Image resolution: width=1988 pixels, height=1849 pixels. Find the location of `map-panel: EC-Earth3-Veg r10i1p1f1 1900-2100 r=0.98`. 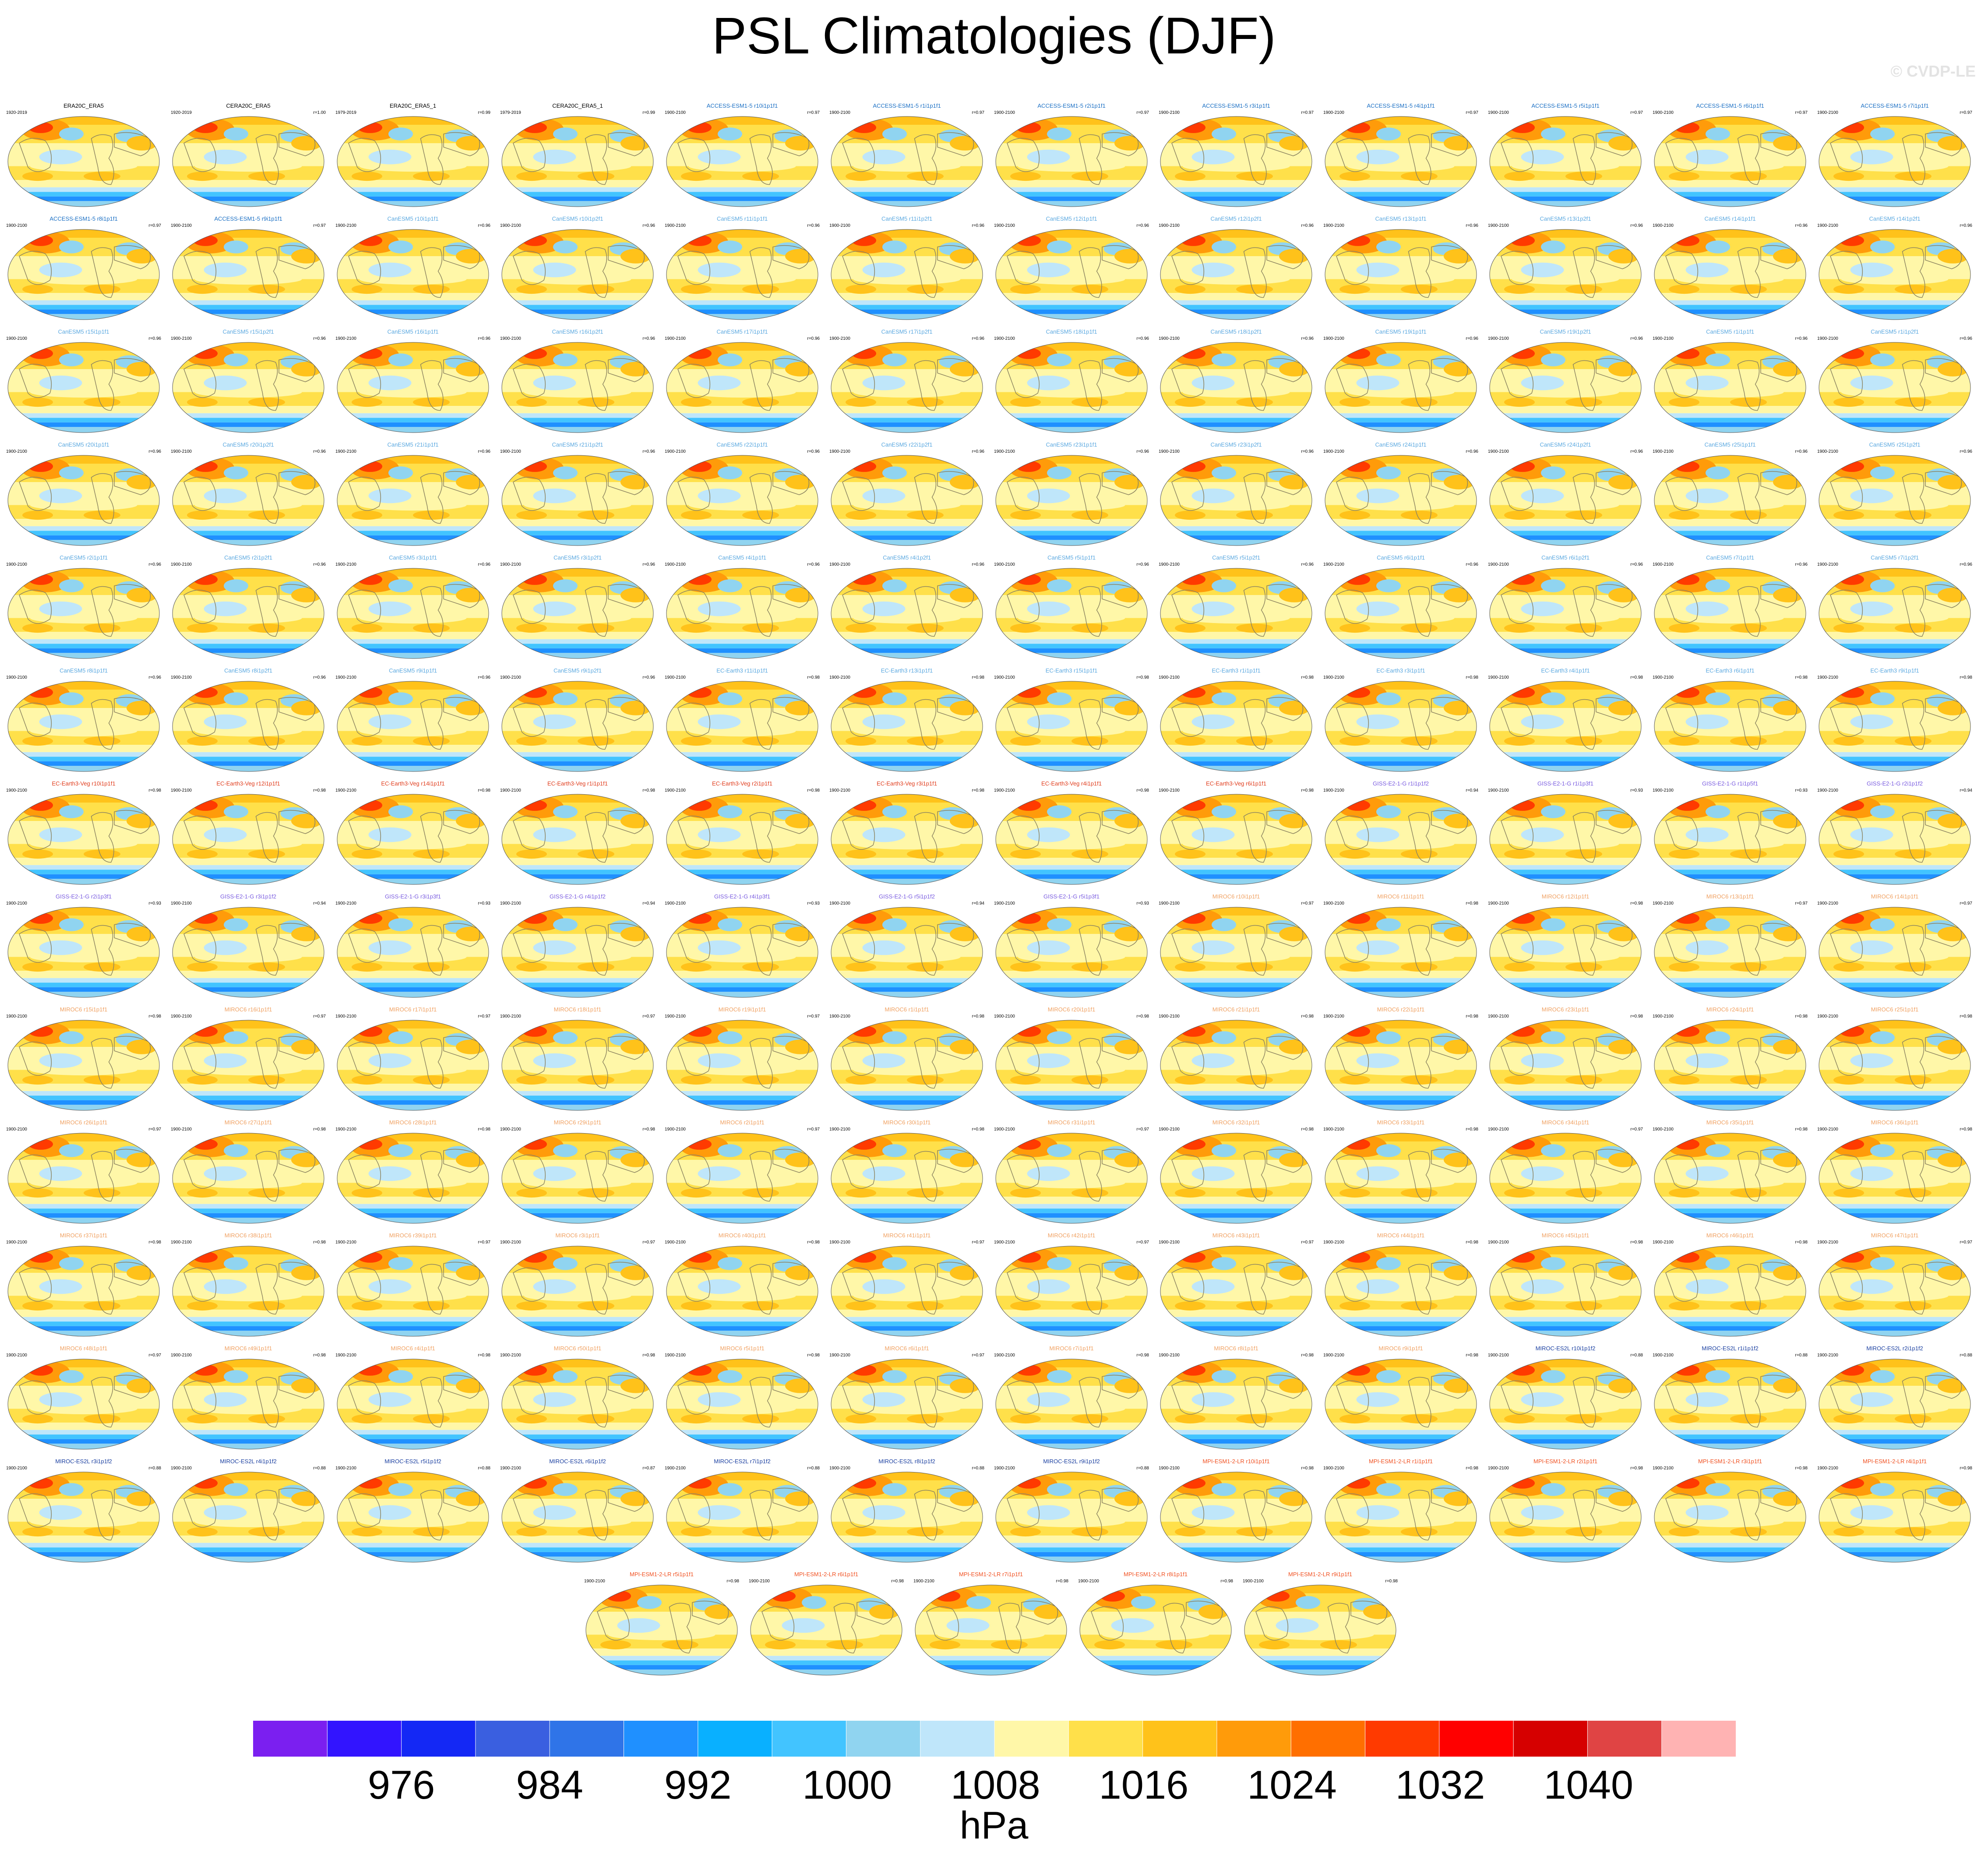

map-panel: EC-Earth3-Veg r10i1p1f1 1900-2100 r=0.98 is located at coordinates (83, 832).